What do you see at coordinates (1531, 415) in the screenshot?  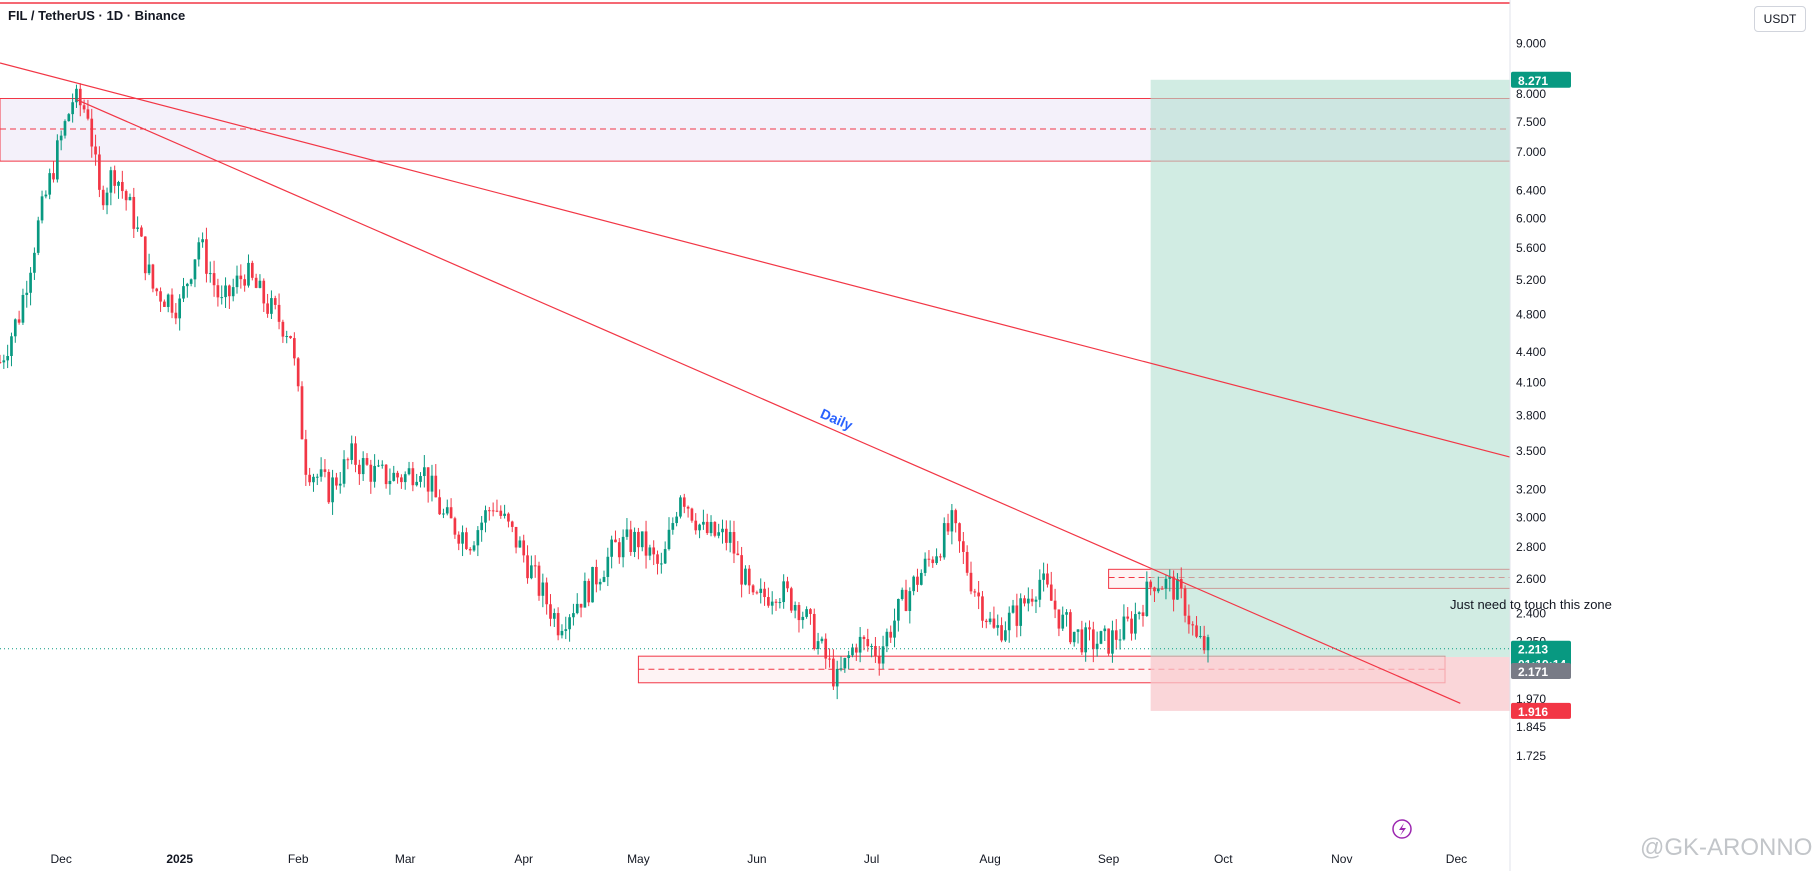 I see `y-tick-label: 3.800` at bounding box center [1531, 415].